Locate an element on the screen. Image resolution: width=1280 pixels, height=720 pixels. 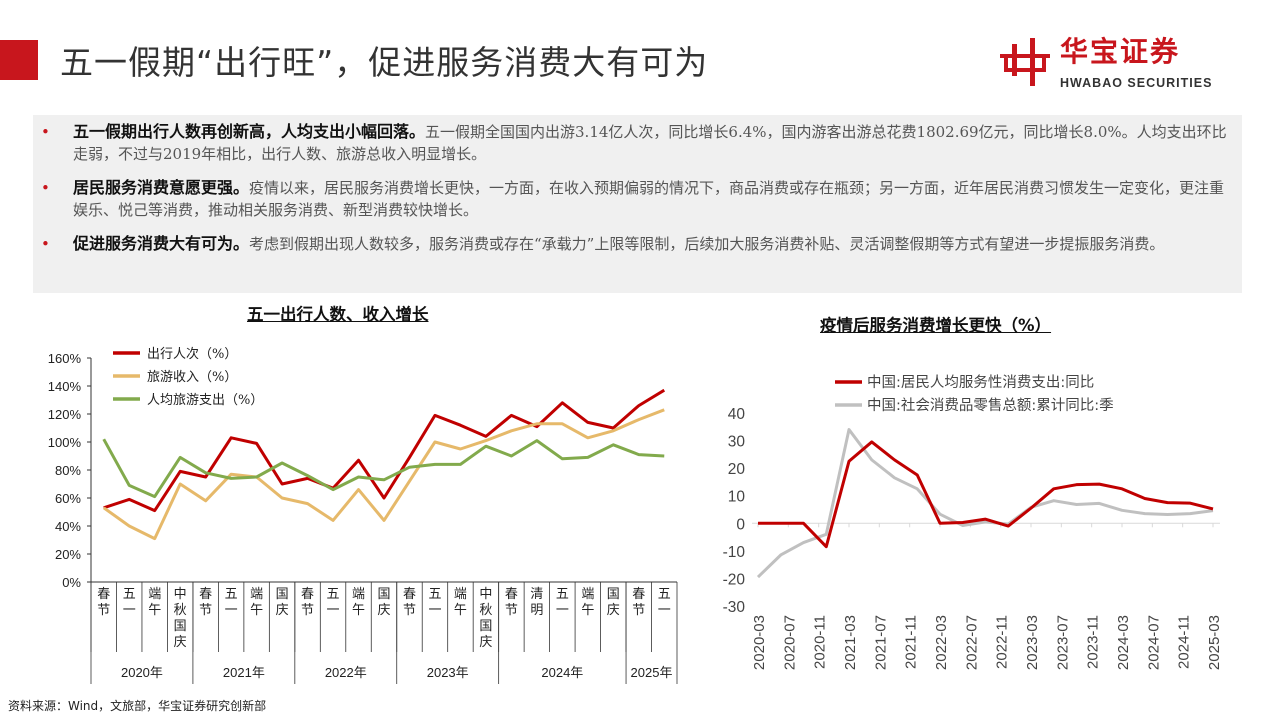
x-tick-label: 2024-11 is located at coordinates (1184, 642).